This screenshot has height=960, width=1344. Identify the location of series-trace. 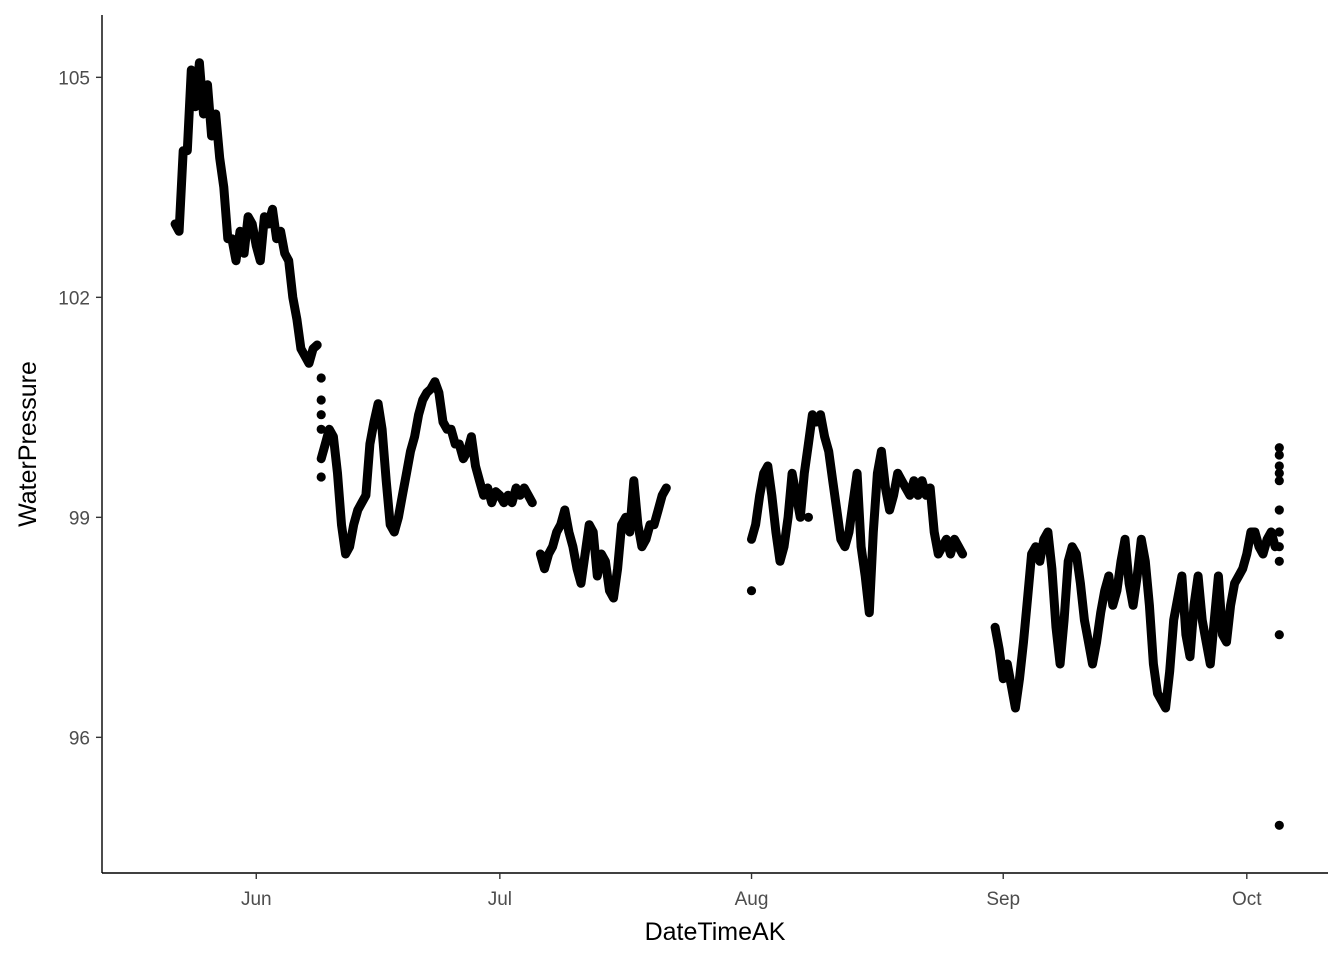
(857, 514).